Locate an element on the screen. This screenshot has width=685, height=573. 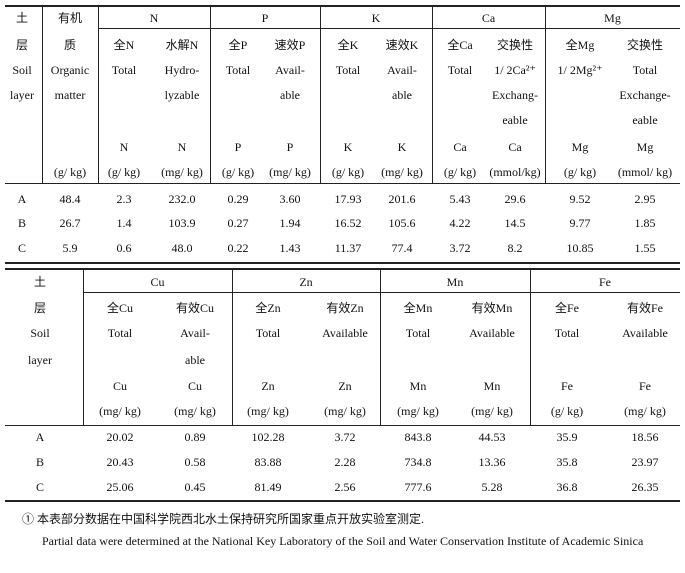
table-cell: 0.45 is located at coordinates (195, 487).